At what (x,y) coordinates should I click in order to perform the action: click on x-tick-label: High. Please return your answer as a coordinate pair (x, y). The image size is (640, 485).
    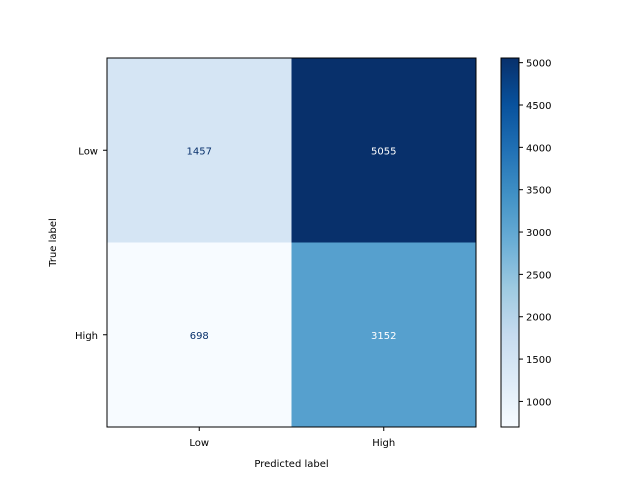
    Looking at the image, I should click on (383, 443).